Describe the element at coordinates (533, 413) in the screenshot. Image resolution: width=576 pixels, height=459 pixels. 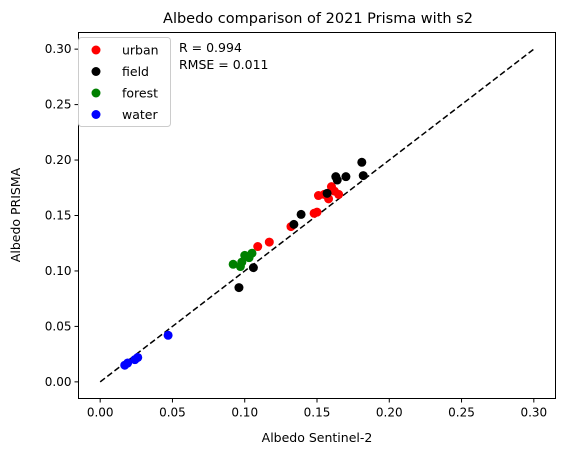
I see `x-tick-label: 0.30` at that location.